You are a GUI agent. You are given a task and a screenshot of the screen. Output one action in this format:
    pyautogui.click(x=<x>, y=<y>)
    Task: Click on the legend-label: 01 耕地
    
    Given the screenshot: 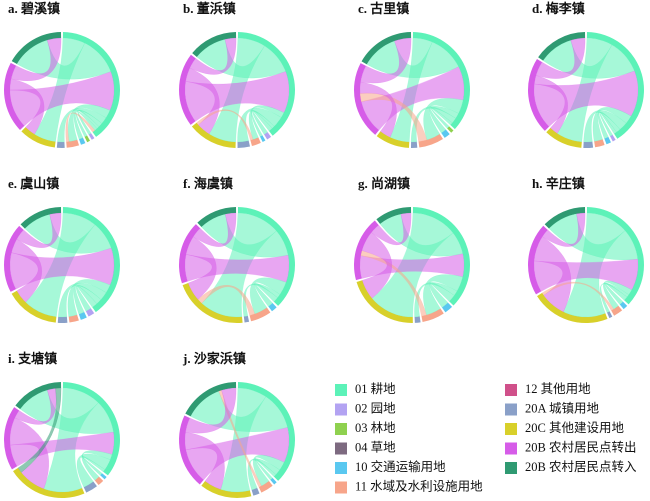 What is the action you would take?
    pyautogui.click(x=375, y=388)
    